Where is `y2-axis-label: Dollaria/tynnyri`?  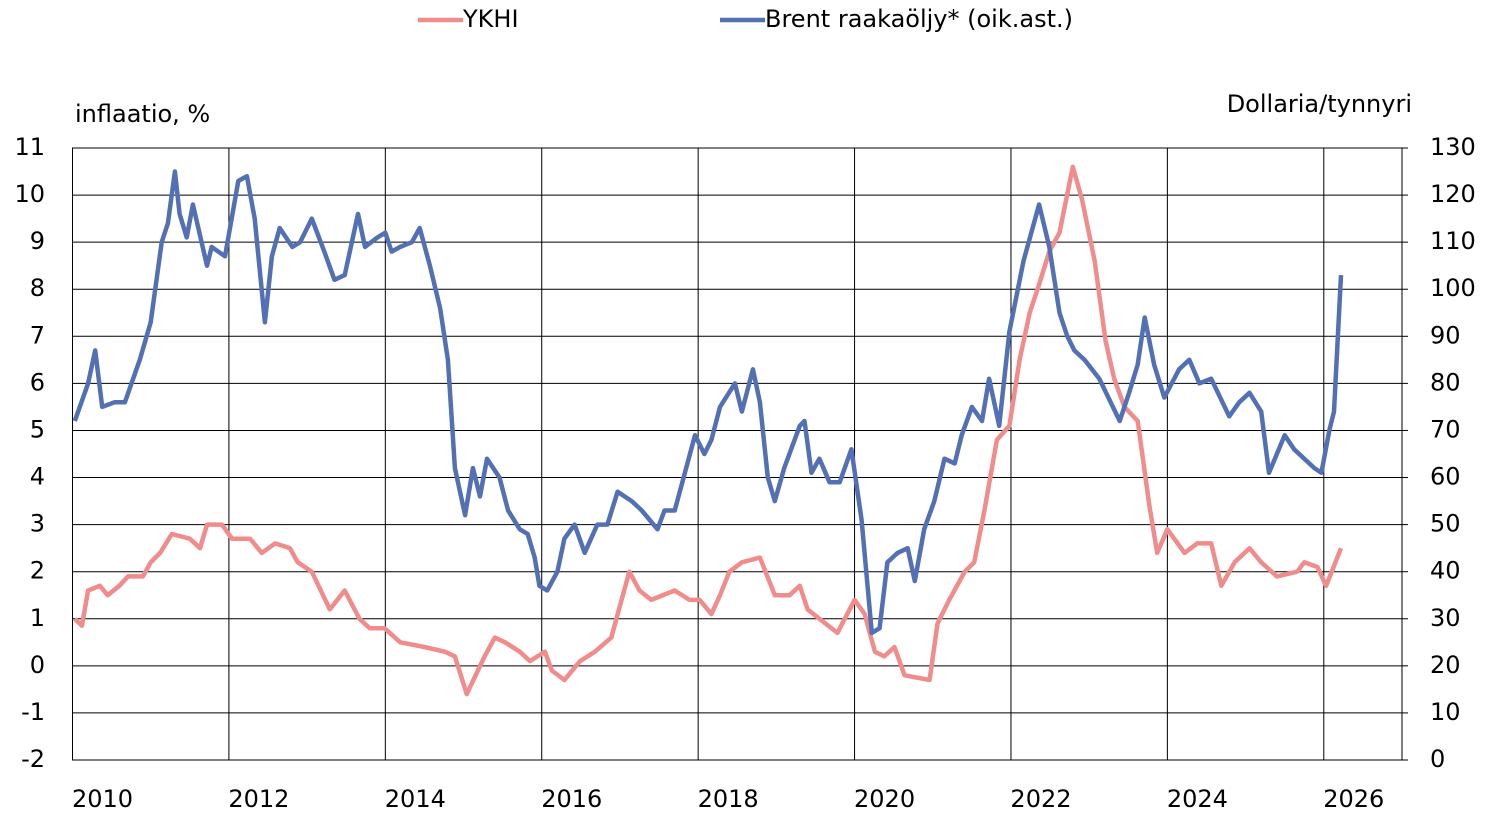 y2-axis-label: Dollaria/tynnyri is located at coordinates (1319, 104).